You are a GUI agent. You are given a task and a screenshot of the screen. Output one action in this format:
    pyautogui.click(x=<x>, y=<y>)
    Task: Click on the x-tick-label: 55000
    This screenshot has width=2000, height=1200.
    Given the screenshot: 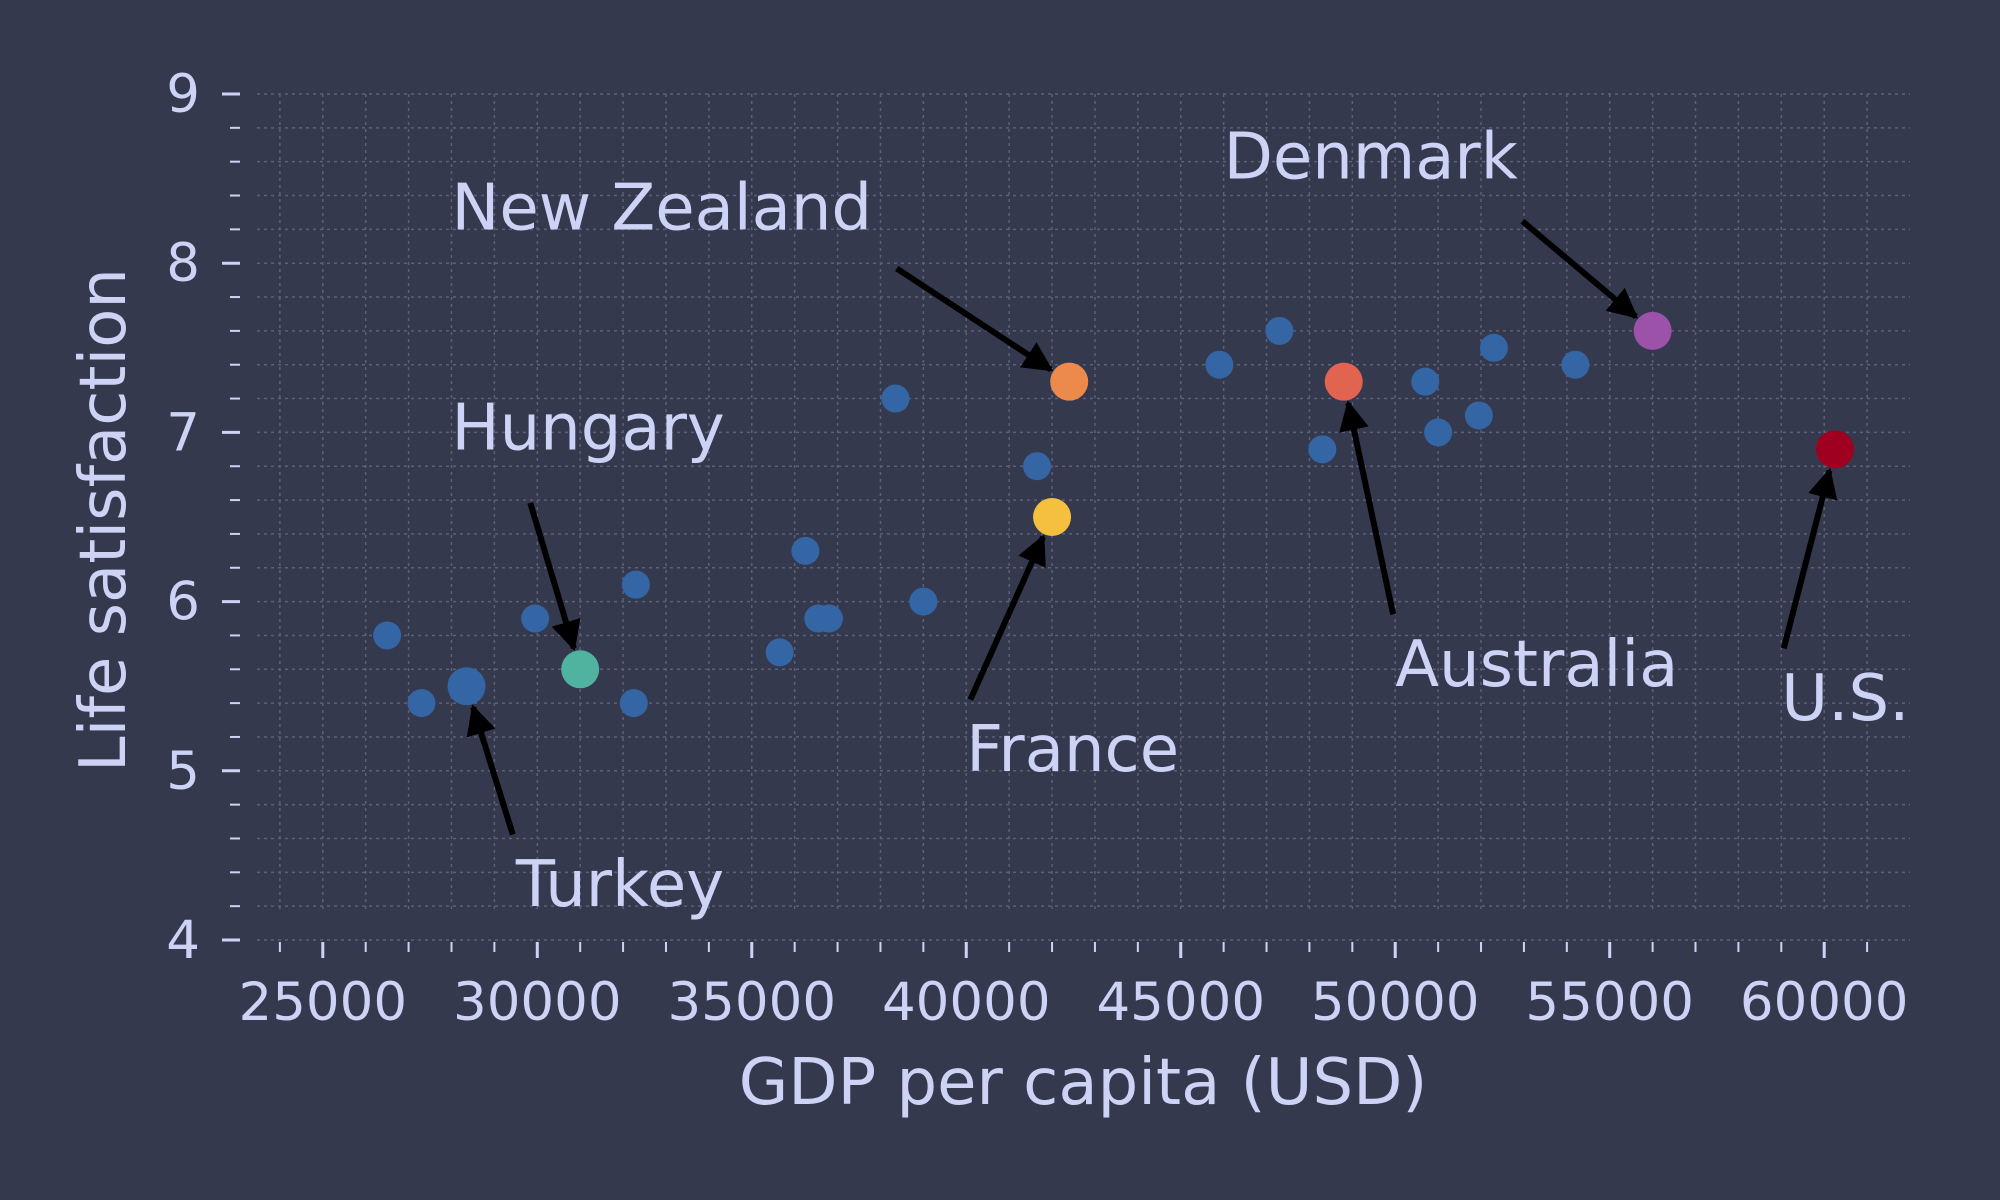 What is the action you would take?
    pyautogui.click(x=1609, y=1002)
    